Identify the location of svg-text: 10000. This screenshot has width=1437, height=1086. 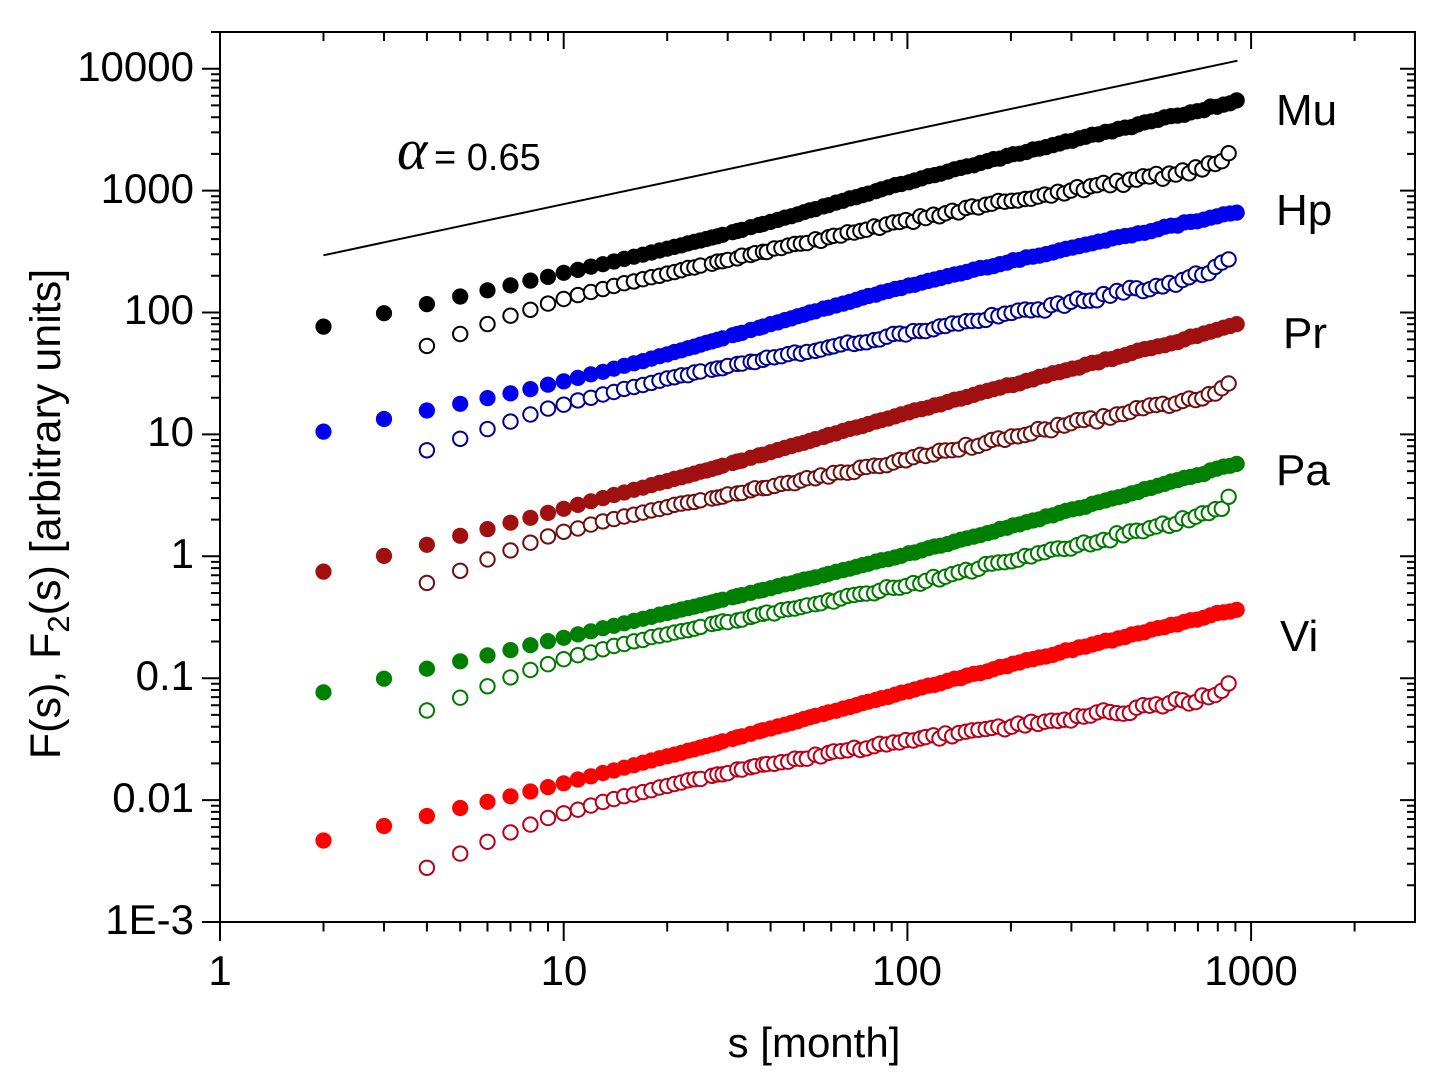
(135, 66).